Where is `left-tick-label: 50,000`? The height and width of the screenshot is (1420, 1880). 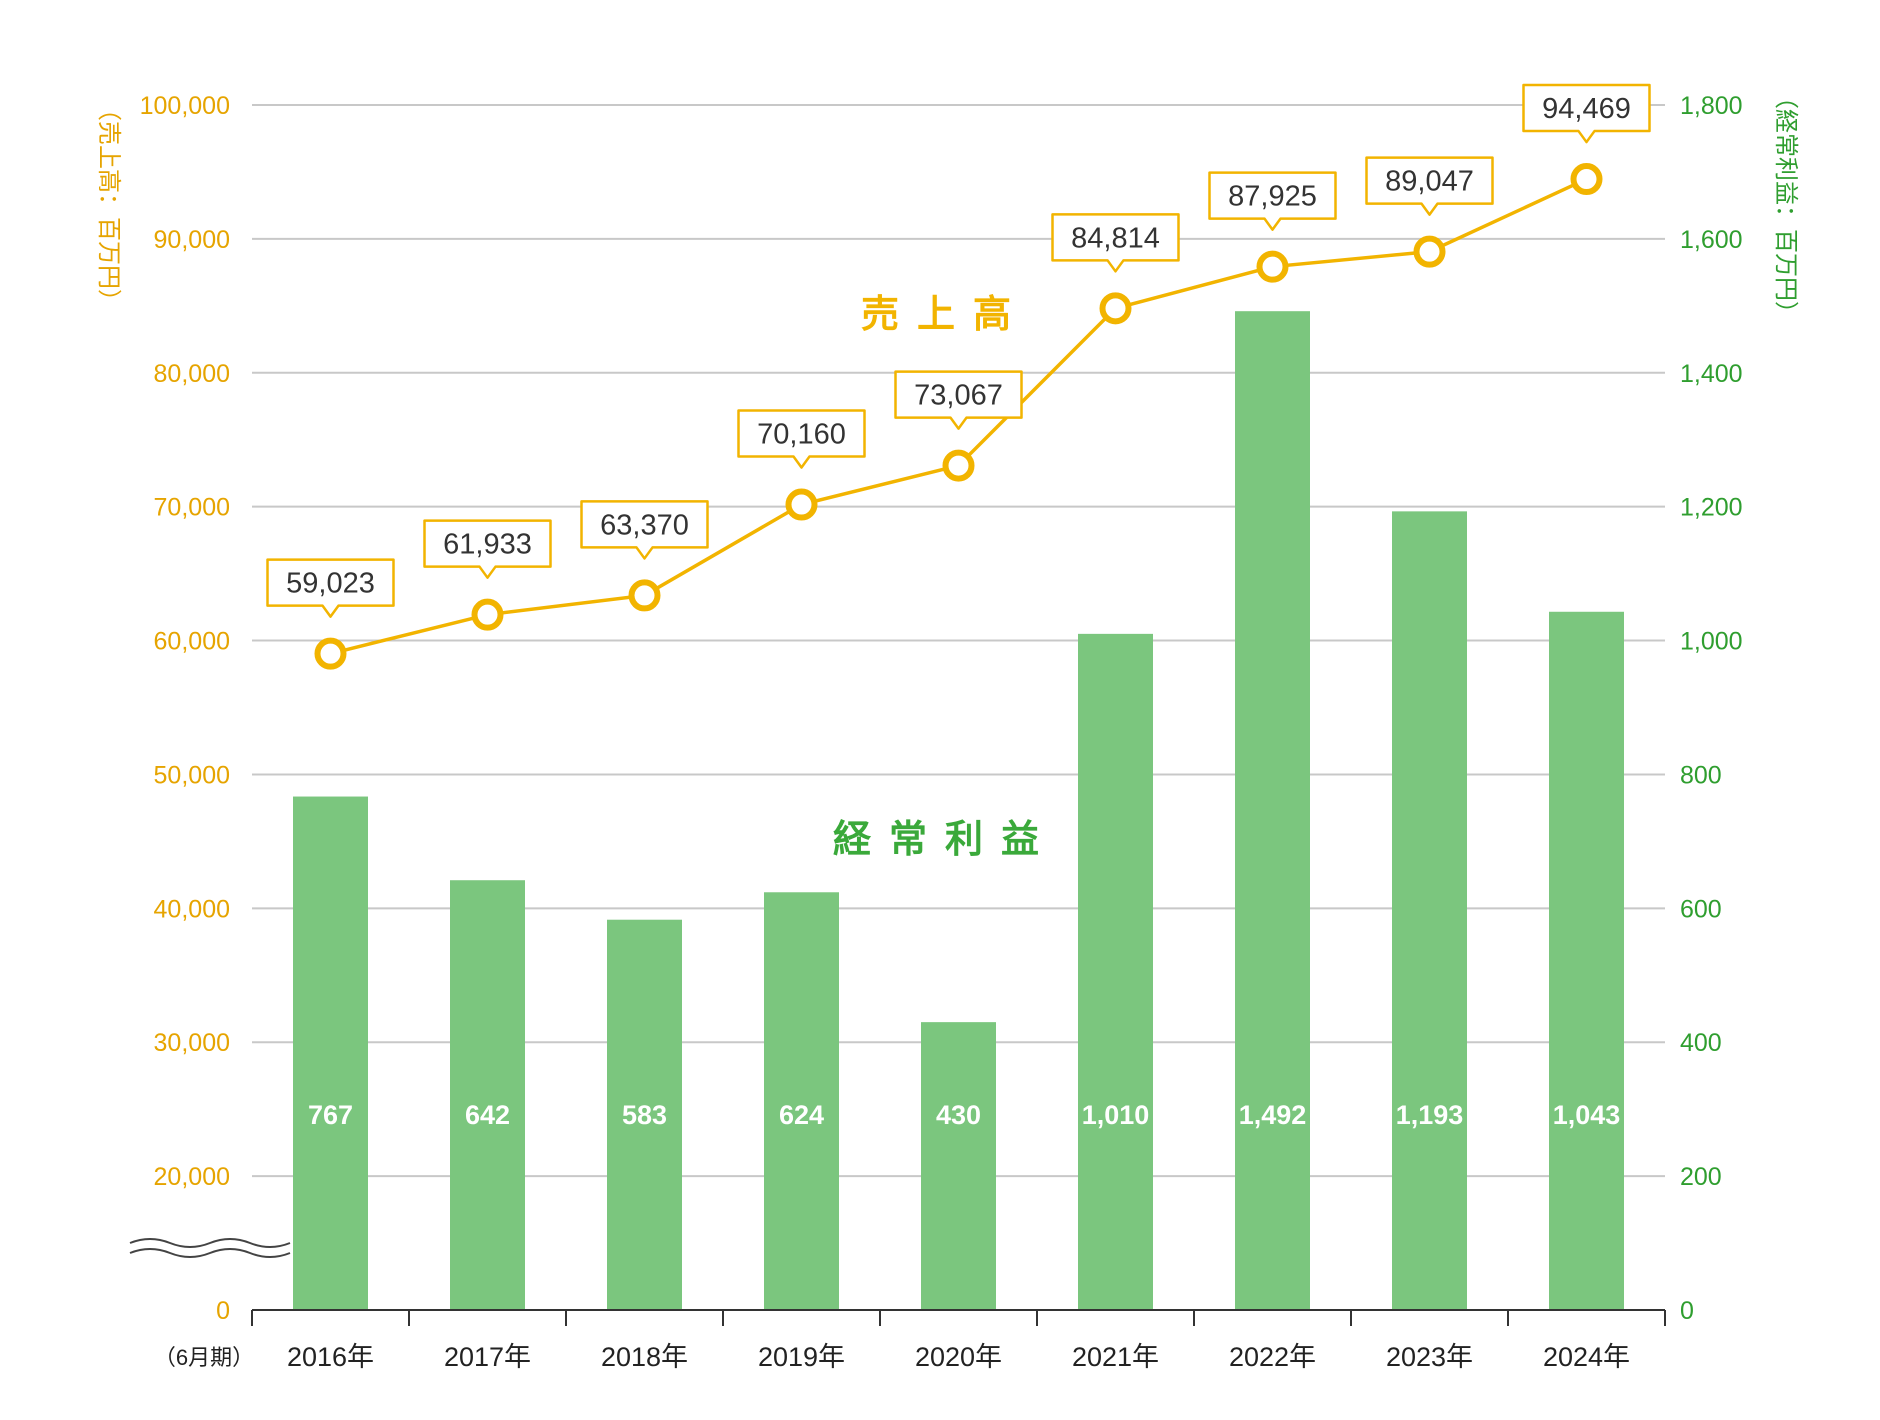 left-tick-label: 50,000 is located at coordinates (192, 775).